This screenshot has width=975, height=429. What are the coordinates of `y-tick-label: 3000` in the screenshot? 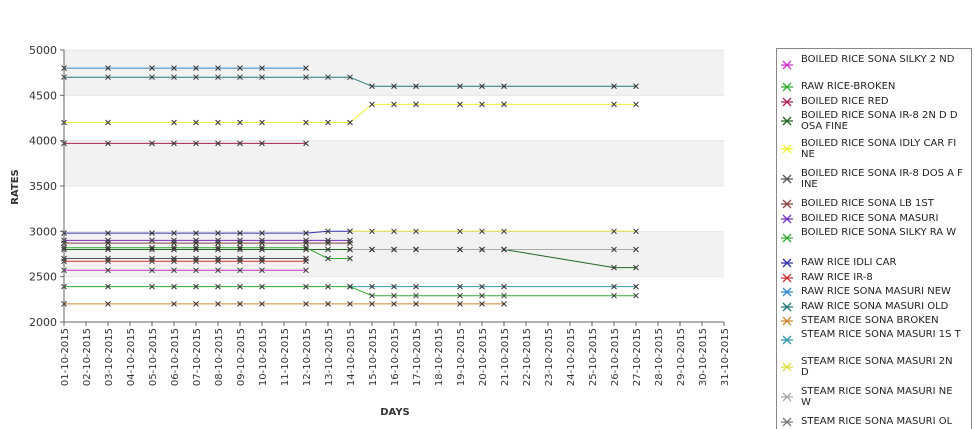 It's located at (43, 231).